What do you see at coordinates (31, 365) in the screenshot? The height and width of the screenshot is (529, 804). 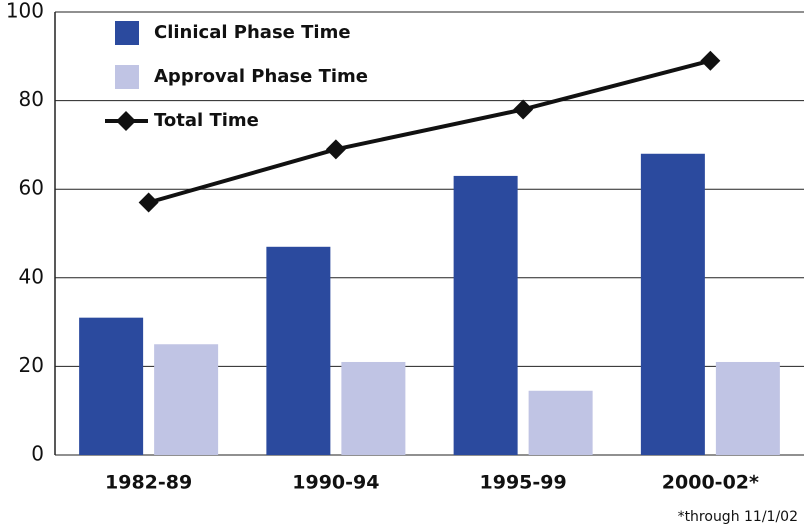 I see `y-tick-label: 20` at bounding box center [31, 365].